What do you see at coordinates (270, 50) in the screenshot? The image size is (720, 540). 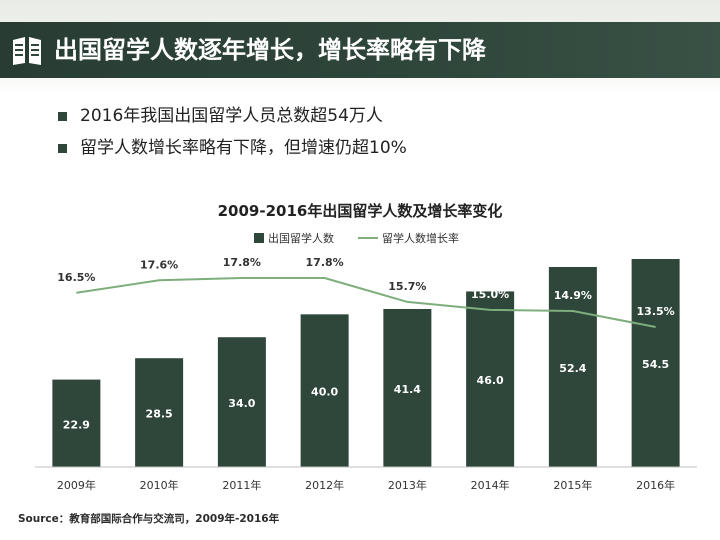 I see `page-title: 出国留学人数逐年增长，增长率略有下降` at bounding box center [270, 50].